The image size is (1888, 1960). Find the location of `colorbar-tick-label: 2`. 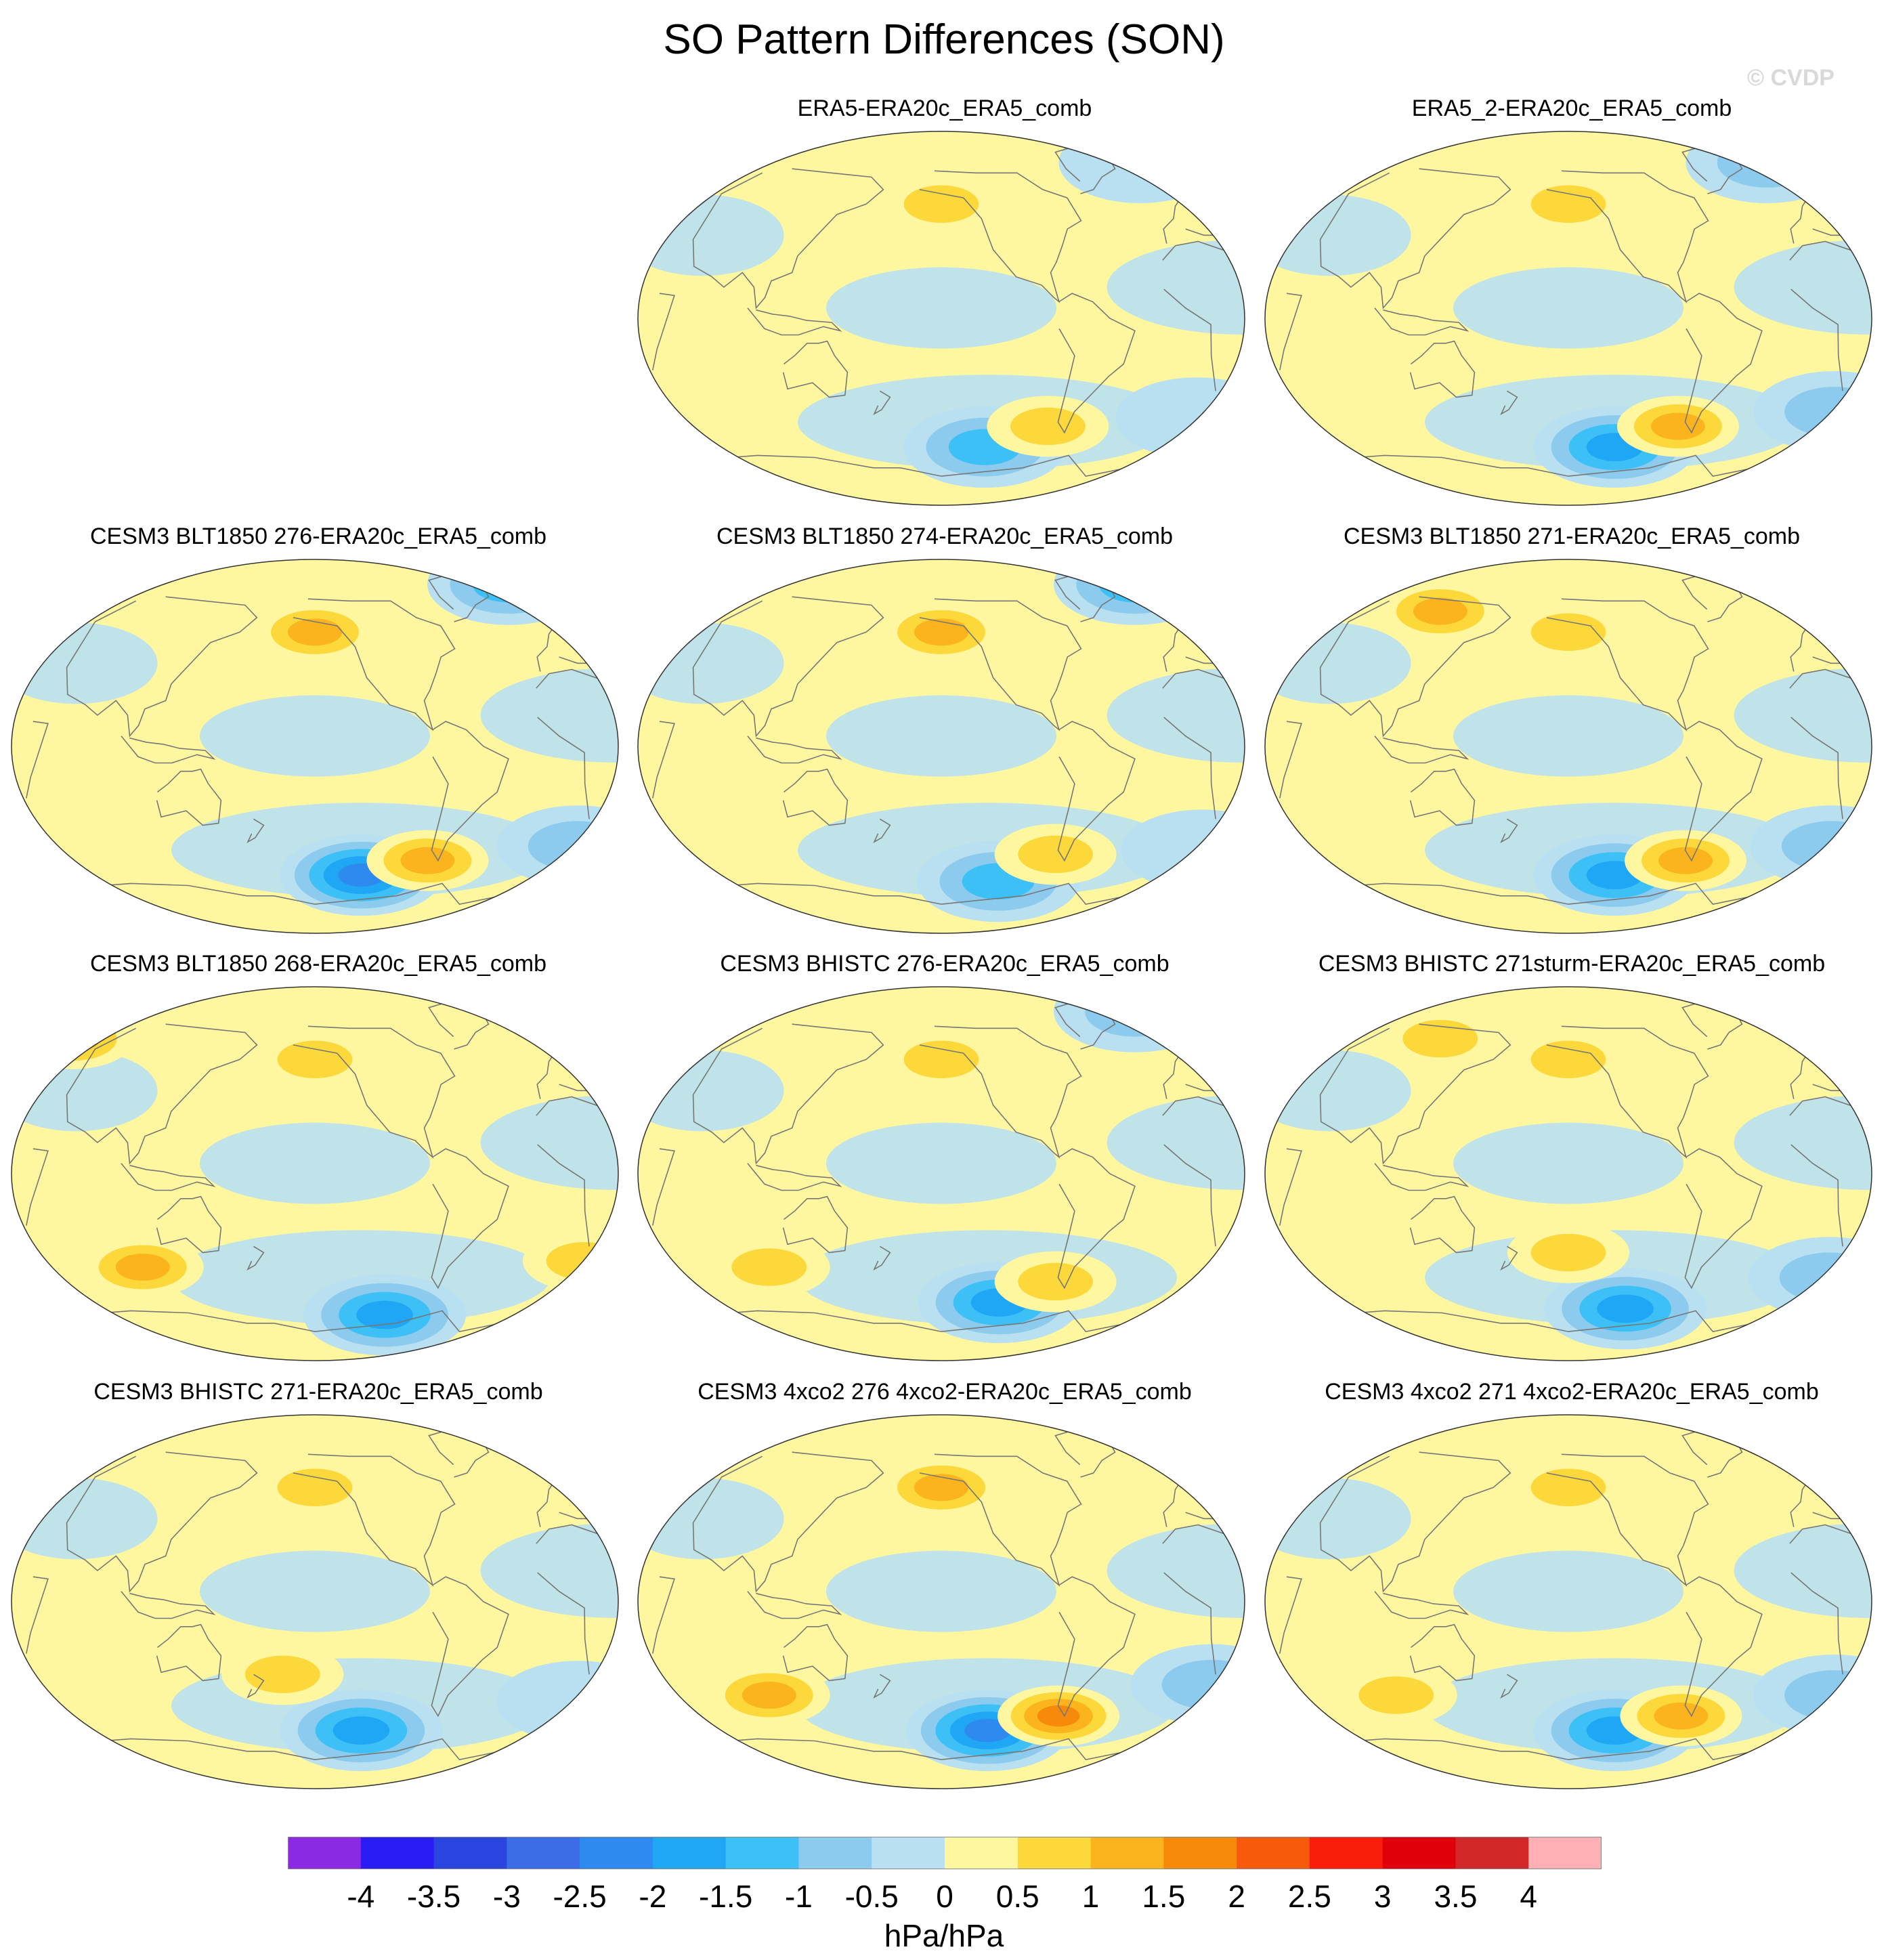

colorbar-tick-label: 2 is located at coordinates (1236, 1896).